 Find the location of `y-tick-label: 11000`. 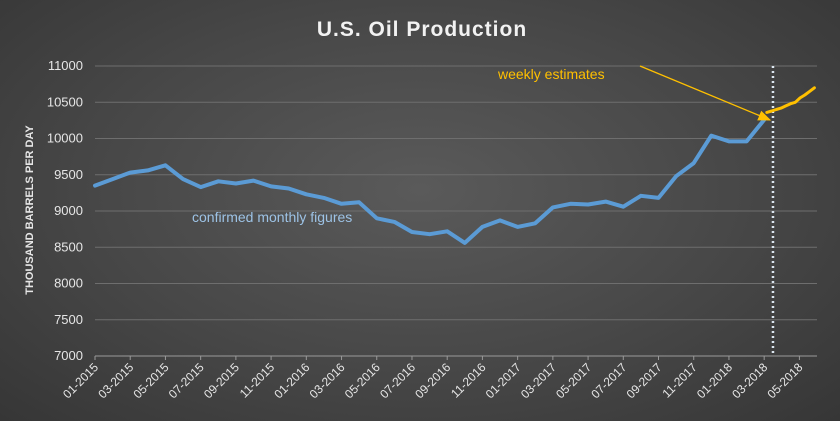

y-tick-label: 11000 is located at coordinates (65, 65).